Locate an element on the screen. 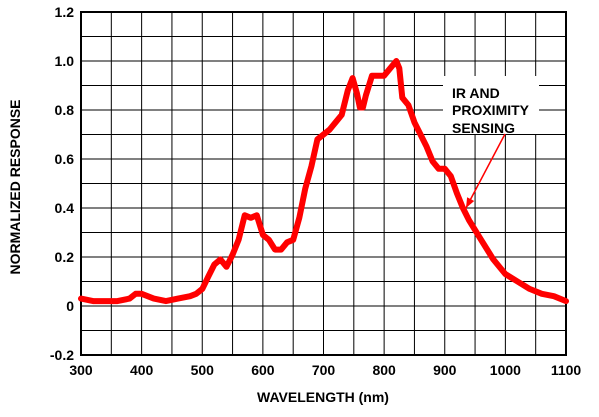  x-tick-label: 600 is located at coordinates (263, 370).